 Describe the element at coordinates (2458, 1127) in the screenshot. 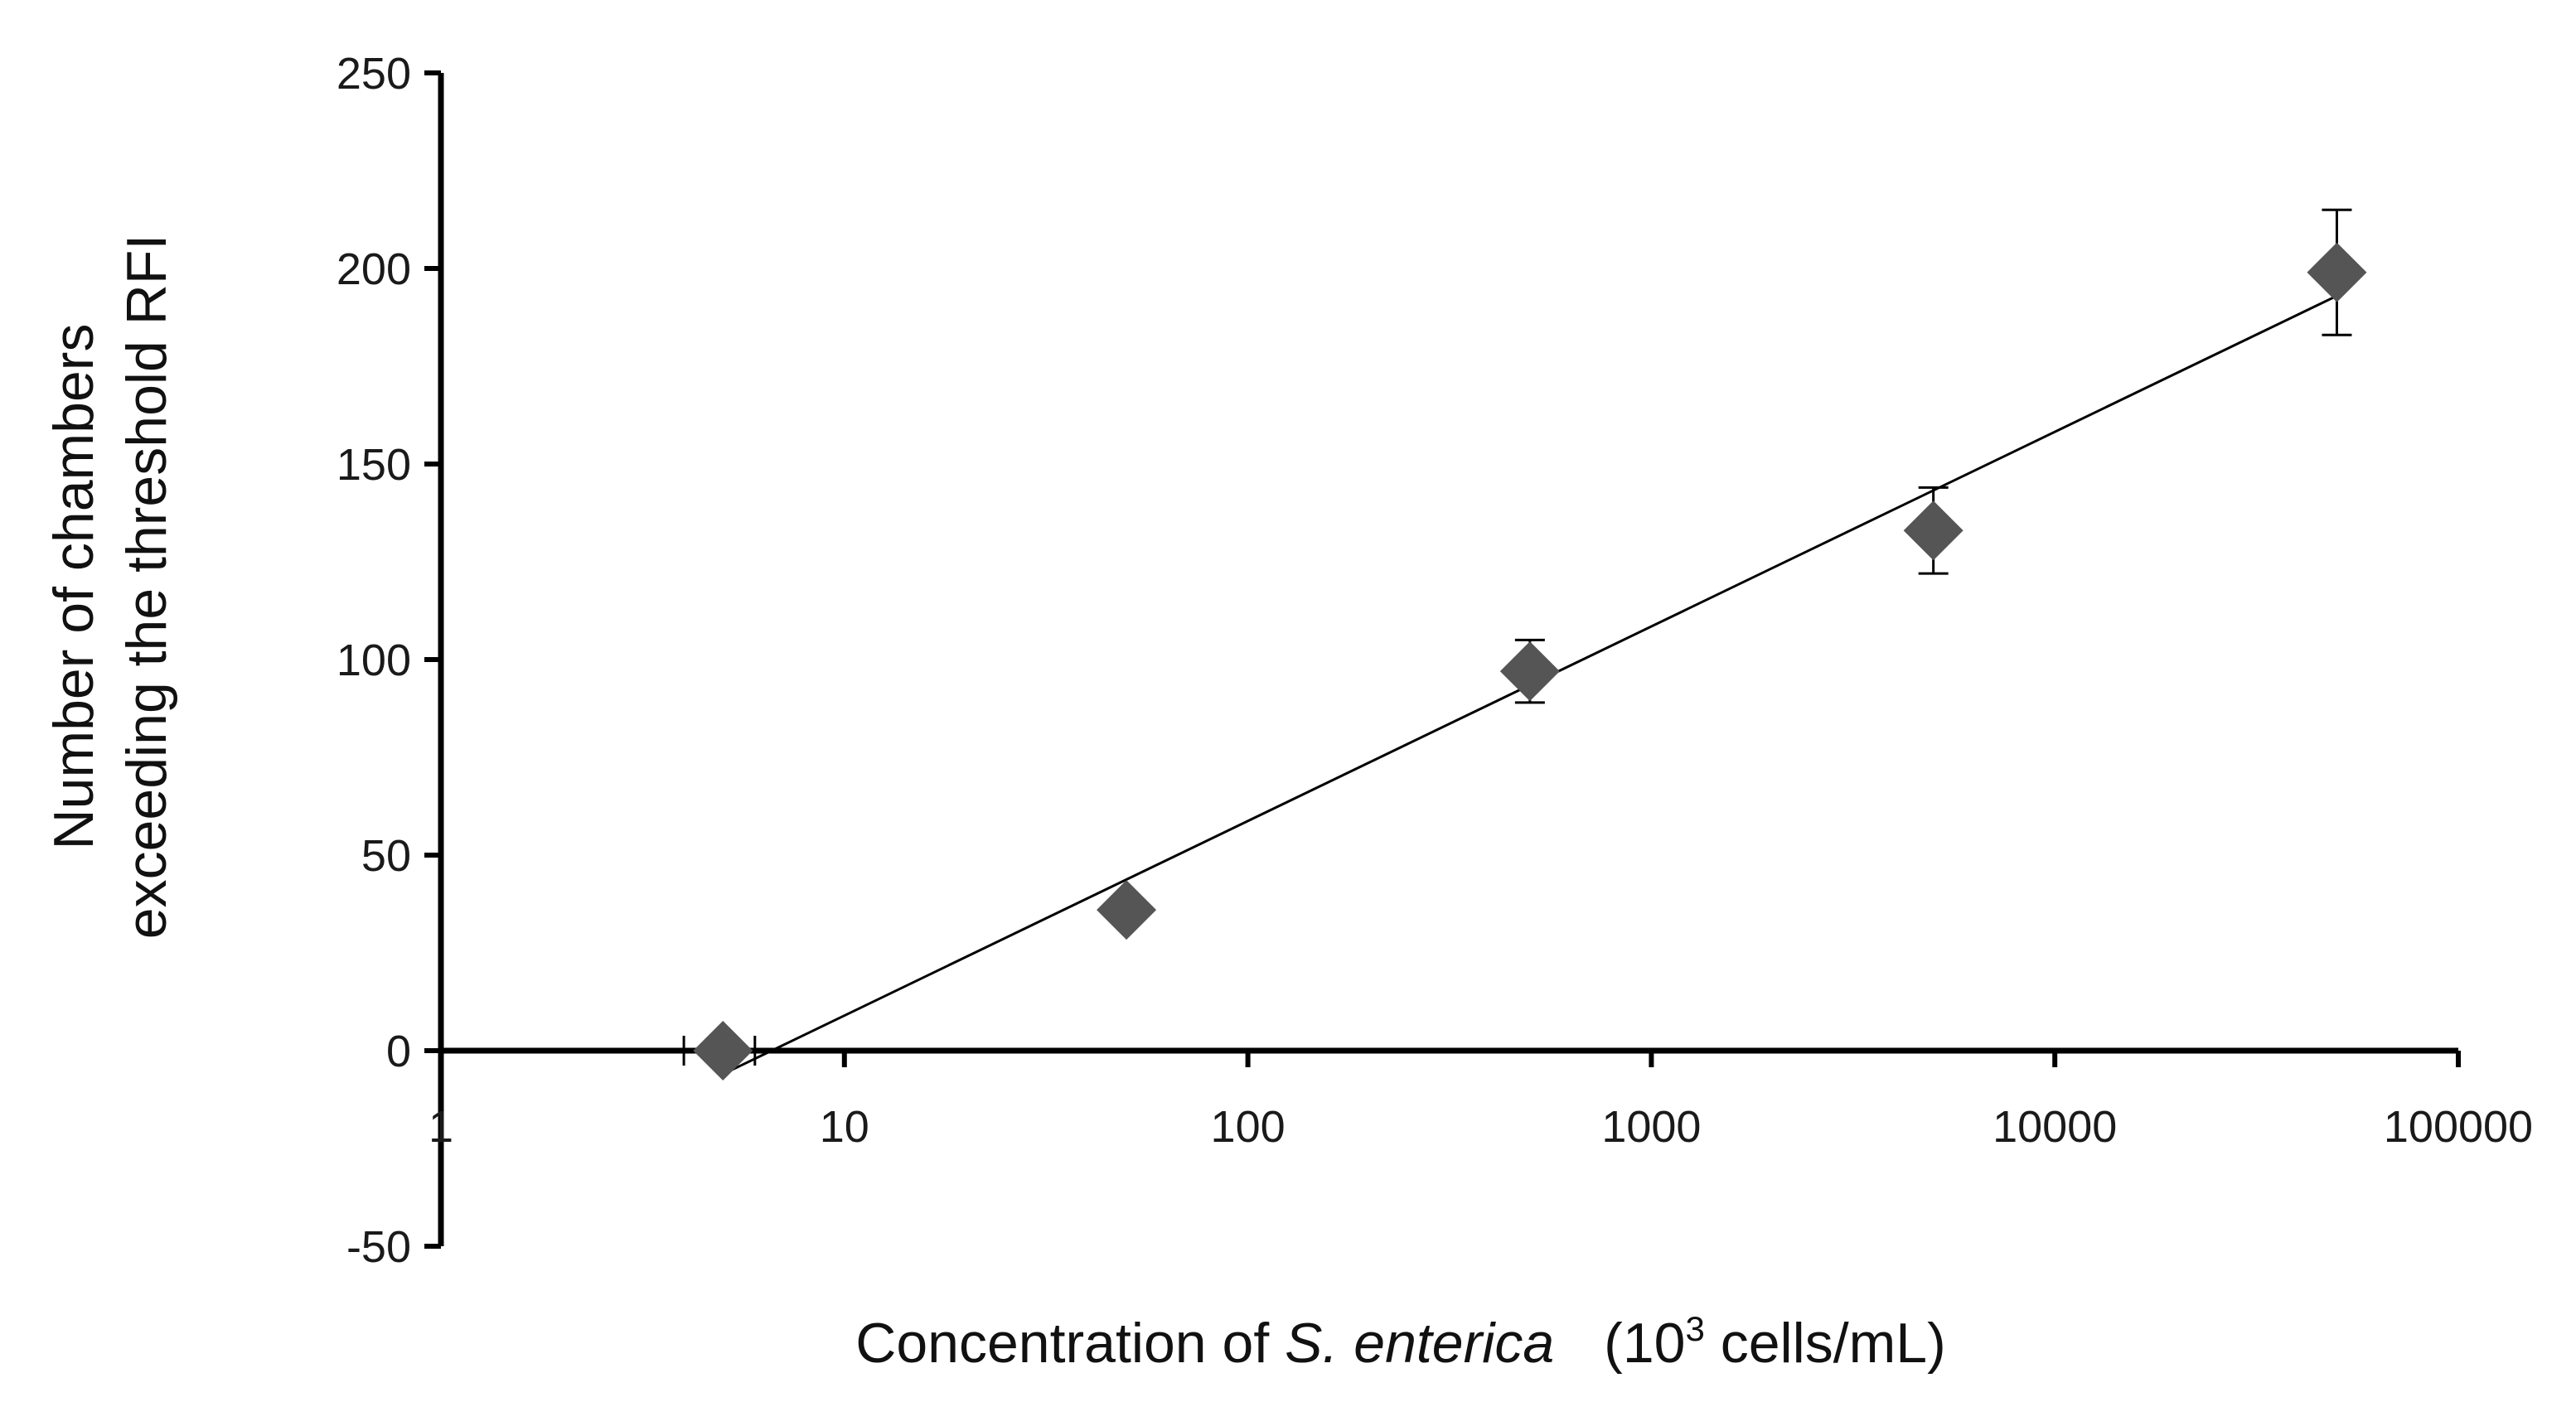

I see `x-tick-label: 100000` at that location.